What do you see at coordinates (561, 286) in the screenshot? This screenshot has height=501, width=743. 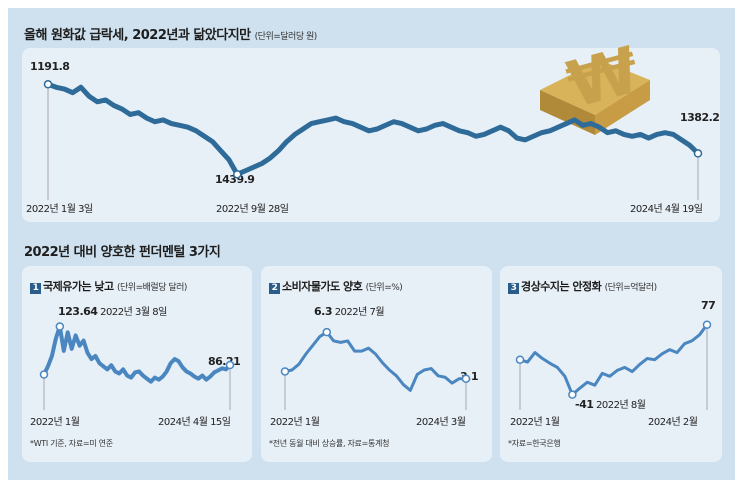 I see `ca-title-text: 경상수지는 안정화` at bounding box center [561, 286].